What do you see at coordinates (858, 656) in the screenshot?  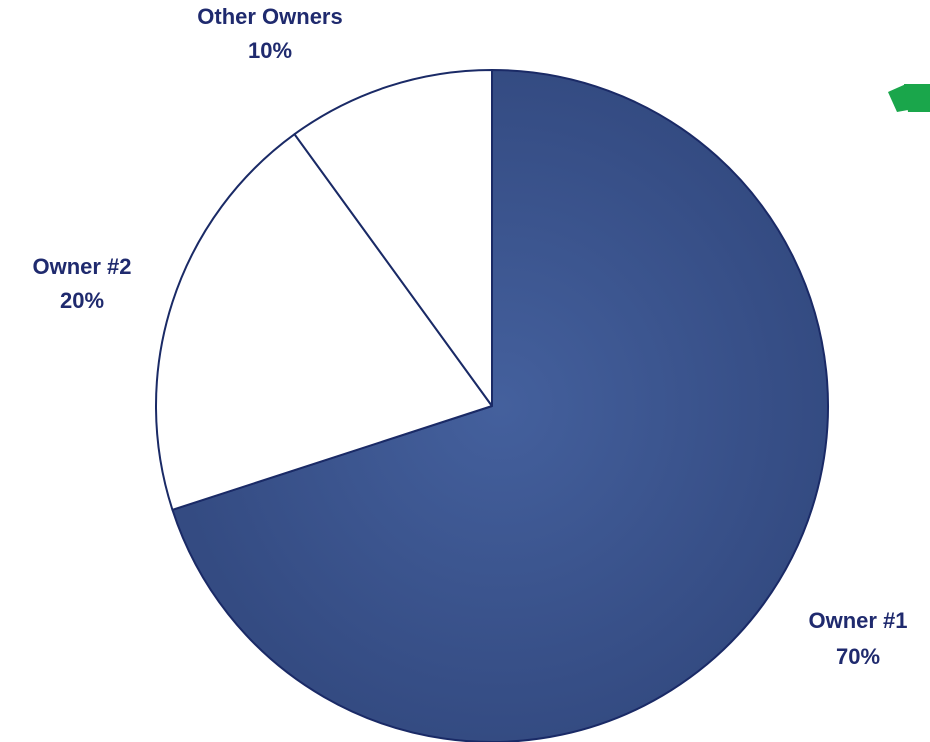 I see `slice-percent-label: 70%` at bounding box center [858, 656].